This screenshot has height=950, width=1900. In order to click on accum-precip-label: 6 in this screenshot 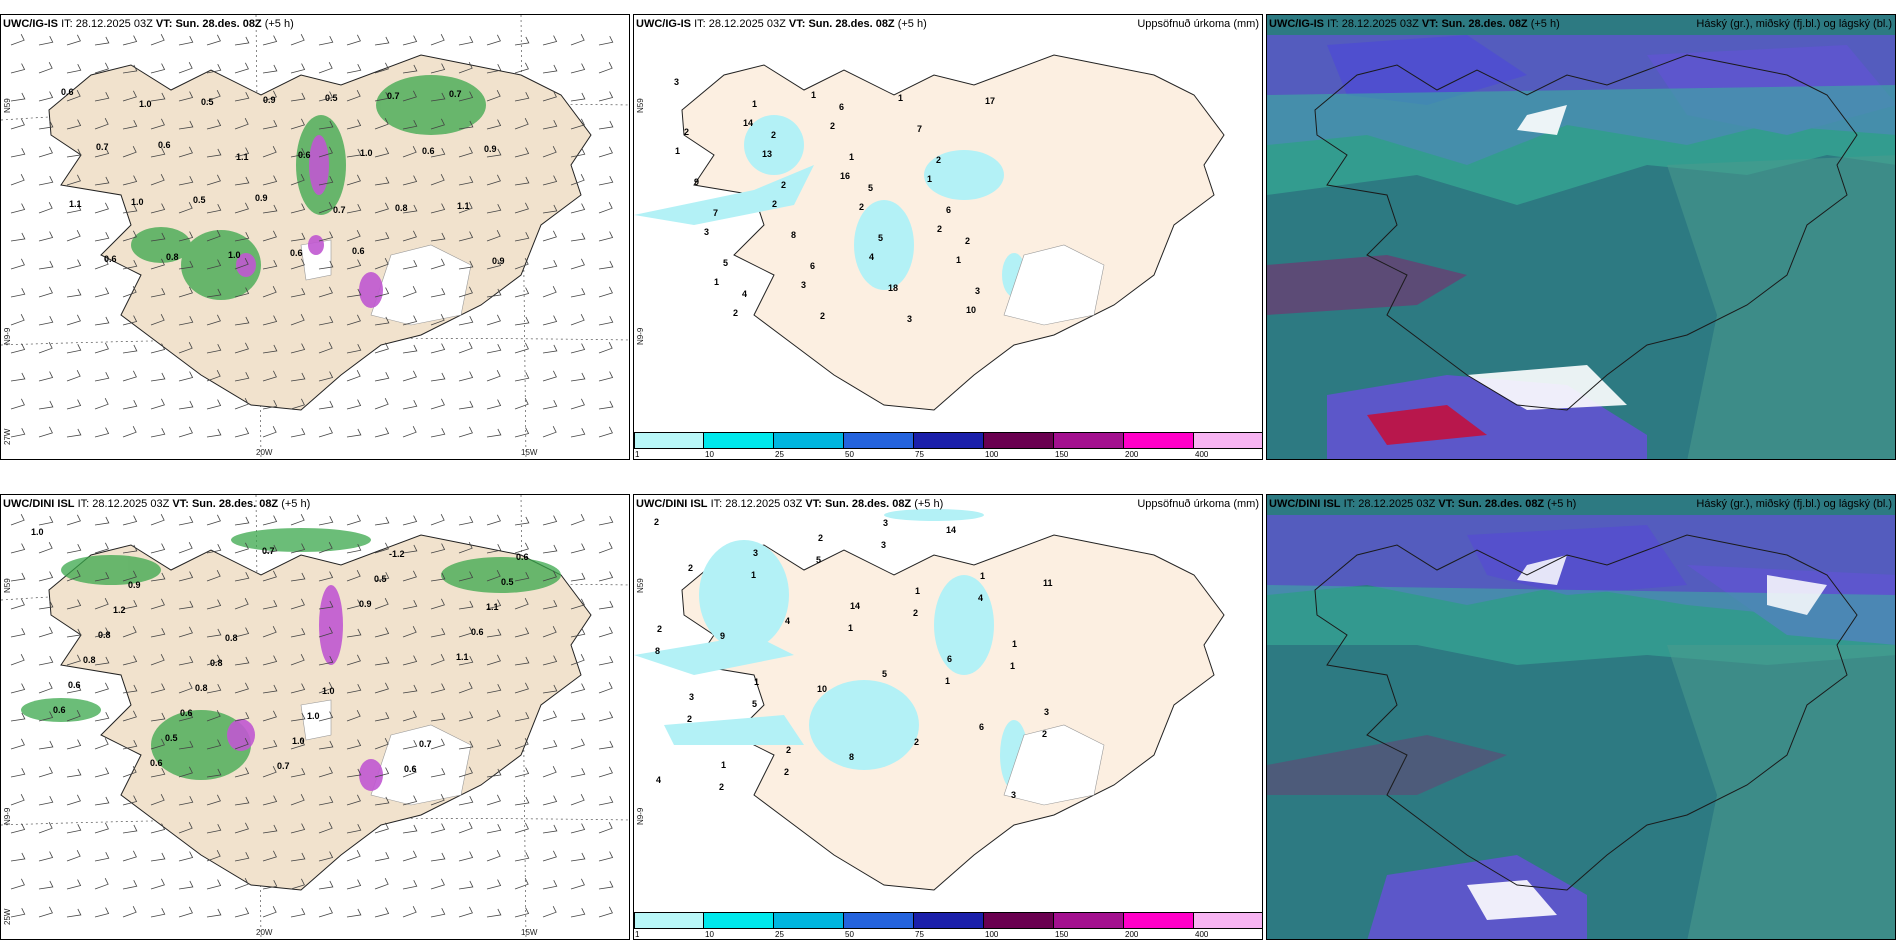, I will do `click(949, 659)`.